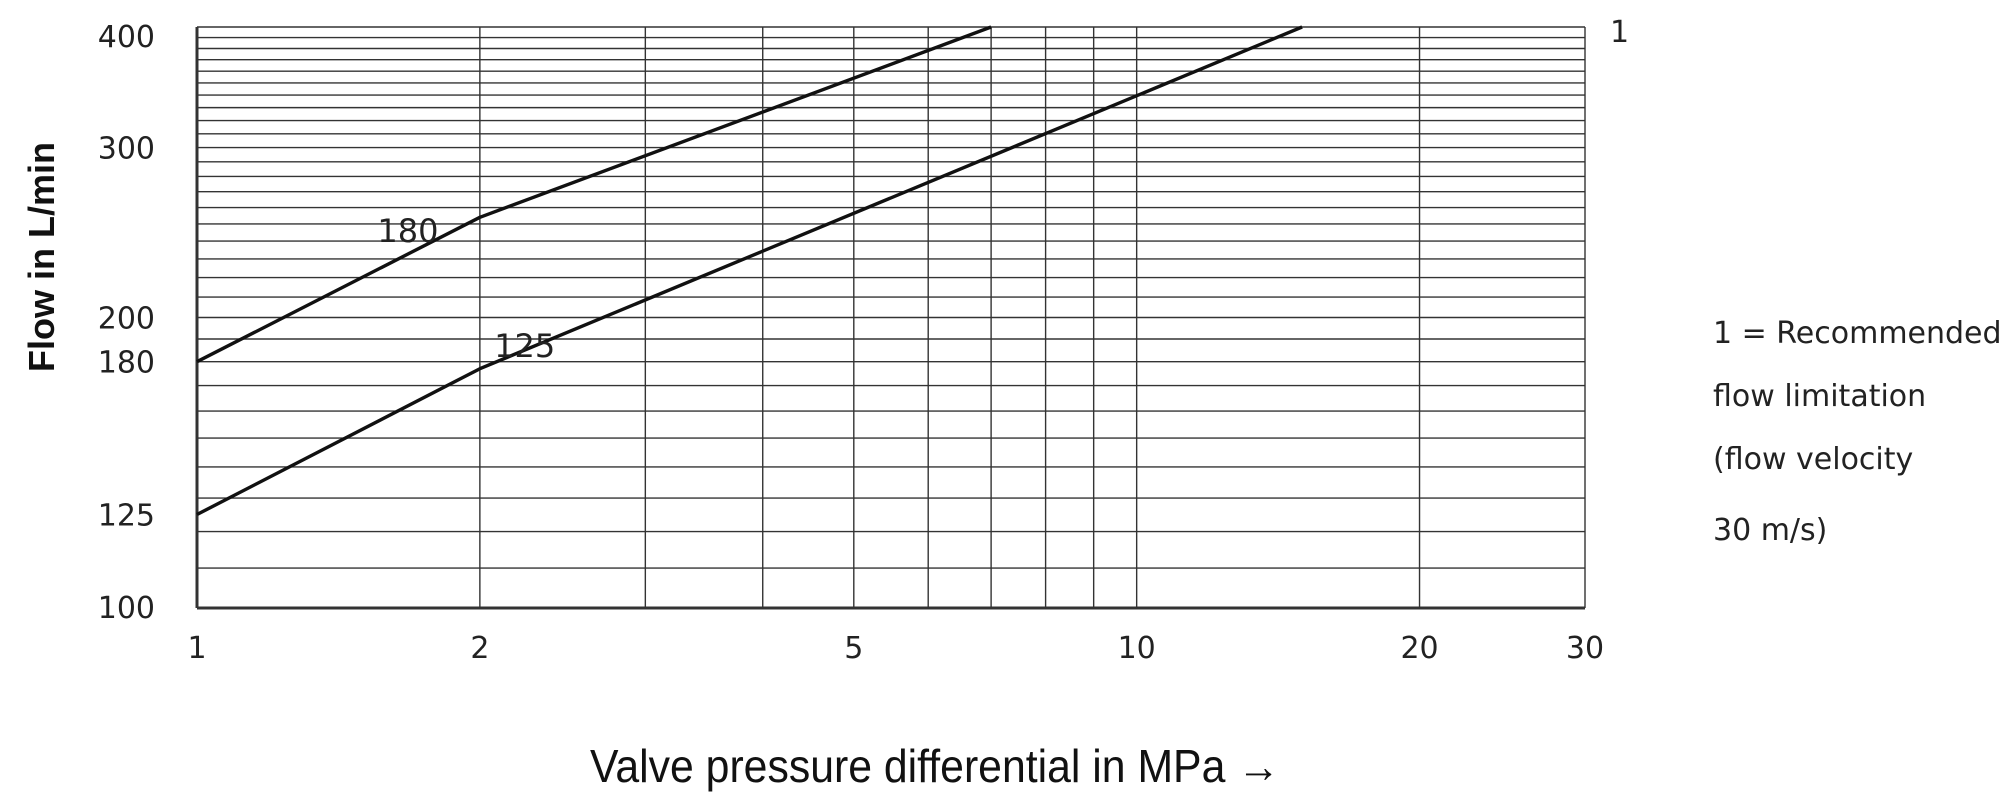 This screenshot has width=2015, height=798. What do you see at coordinates (407, 231) in the screenshot?
I see `series-label-180: 180` at bounding box center [407, 231].